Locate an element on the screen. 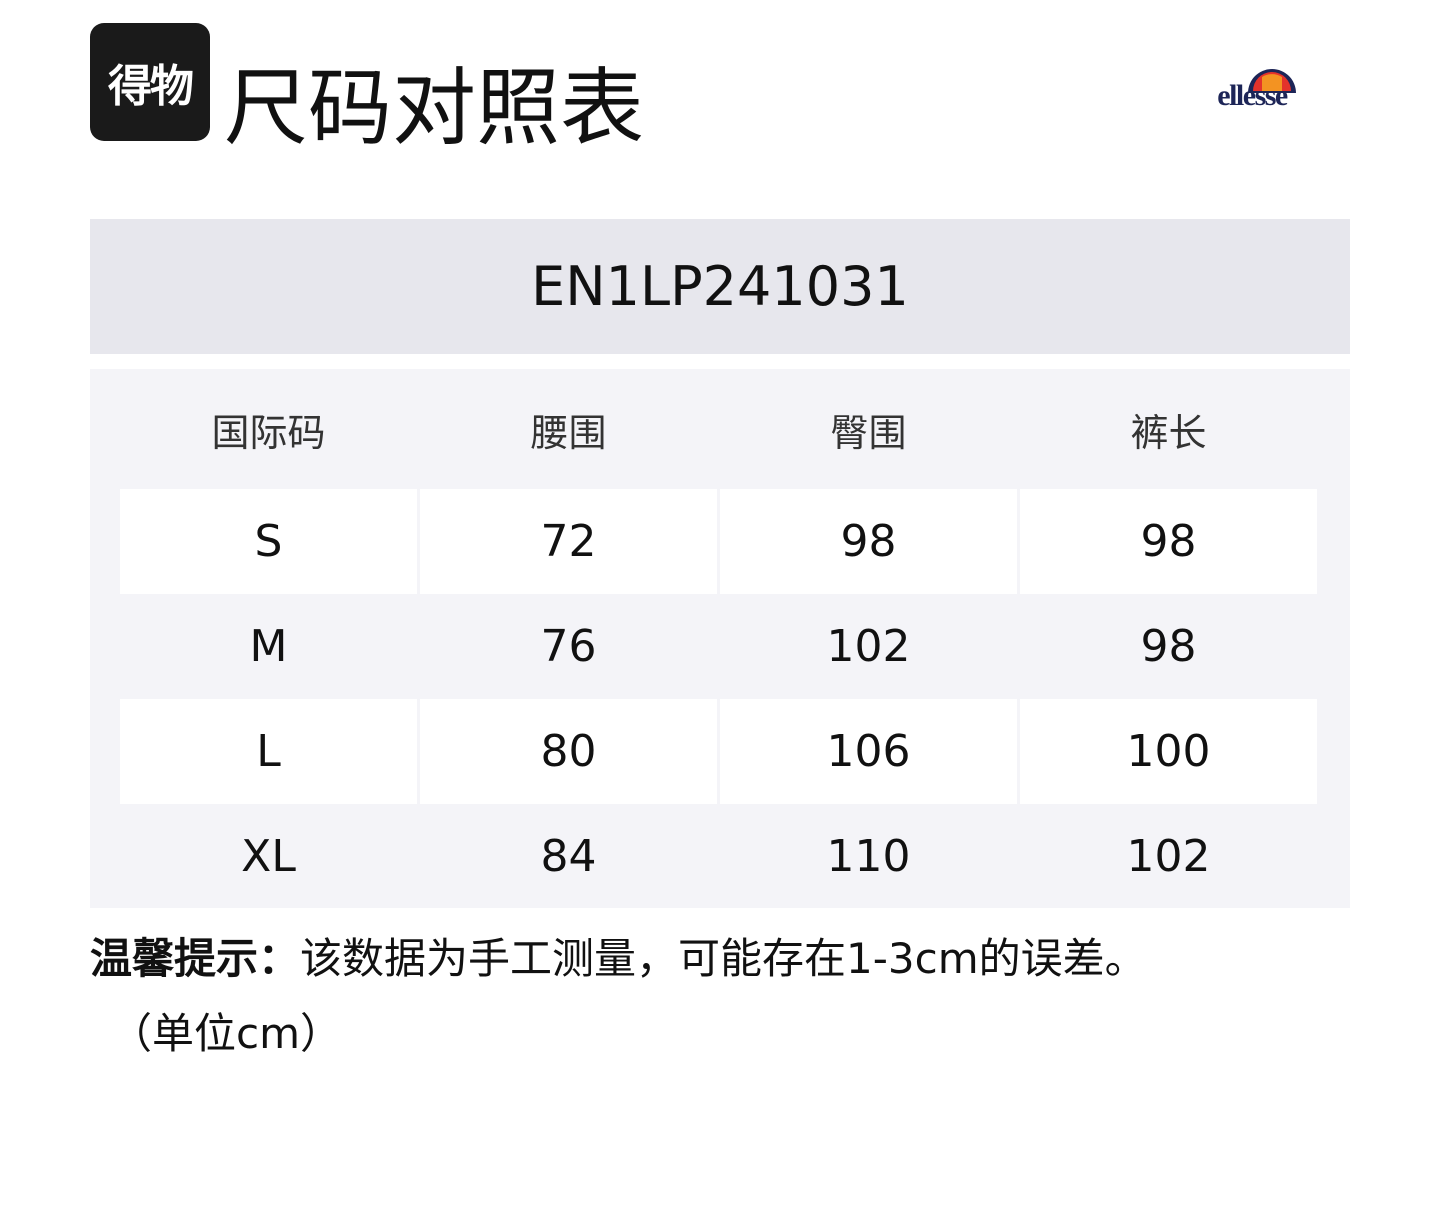  column-header-waist: 腰围 is located at coordinates (568, 432).